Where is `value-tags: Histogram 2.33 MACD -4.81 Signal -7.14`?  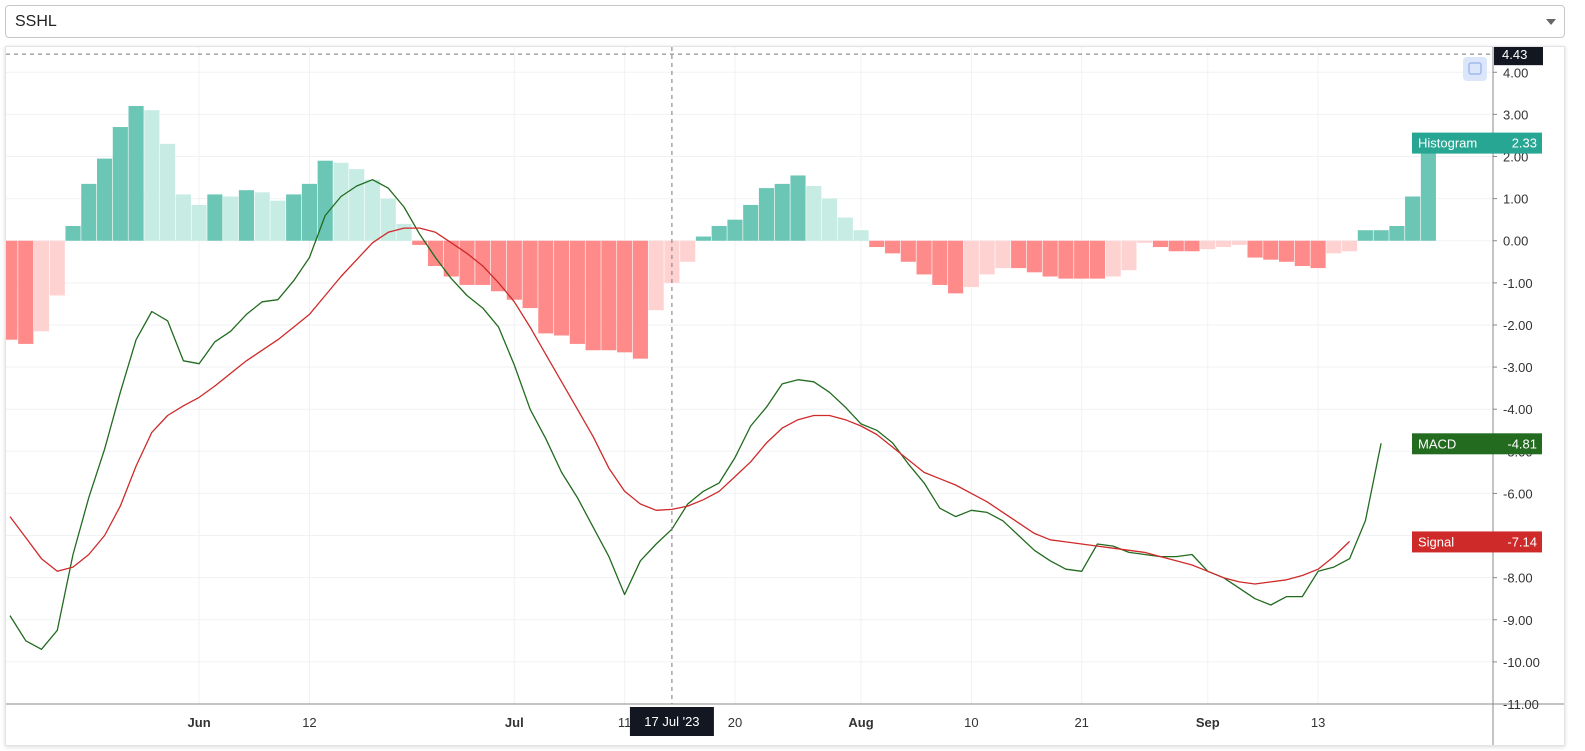
value-tags: Histogram 2.33 MACD -4.81 Signal -7.14 is located at coordinates (1477, 342).